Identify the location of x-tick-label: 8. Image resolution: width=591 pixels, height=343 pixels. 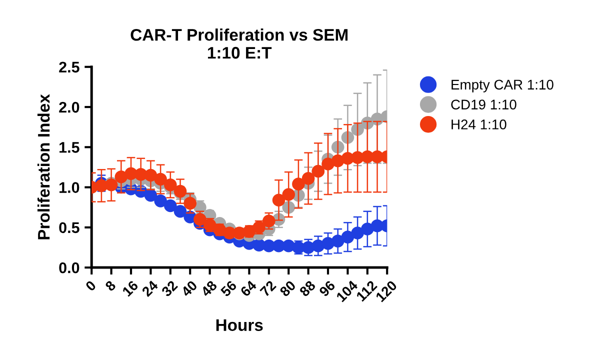
(110, 286).